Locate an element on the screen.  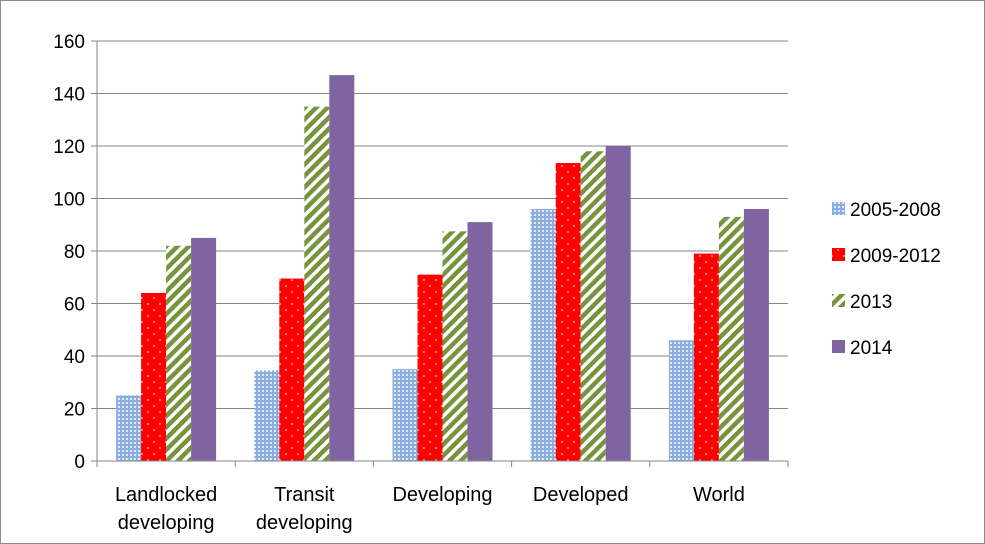
legend-swatch-2009-2012 is located at coordinates (838, 254).